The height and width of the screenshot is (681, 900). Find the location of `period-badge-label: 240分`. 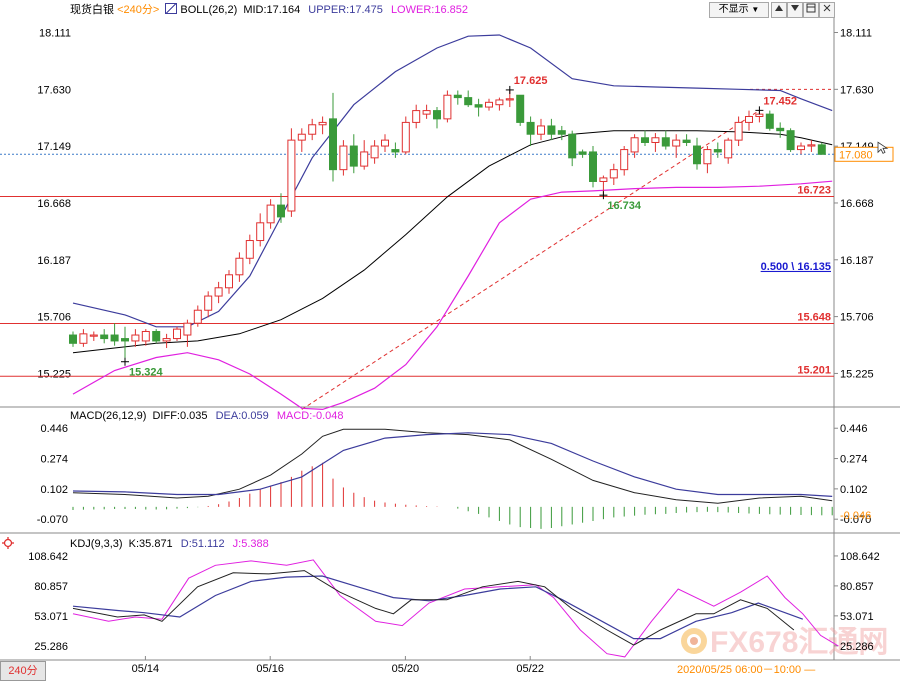

period-badge-label: 240分 is located at coordinates (23, 671).